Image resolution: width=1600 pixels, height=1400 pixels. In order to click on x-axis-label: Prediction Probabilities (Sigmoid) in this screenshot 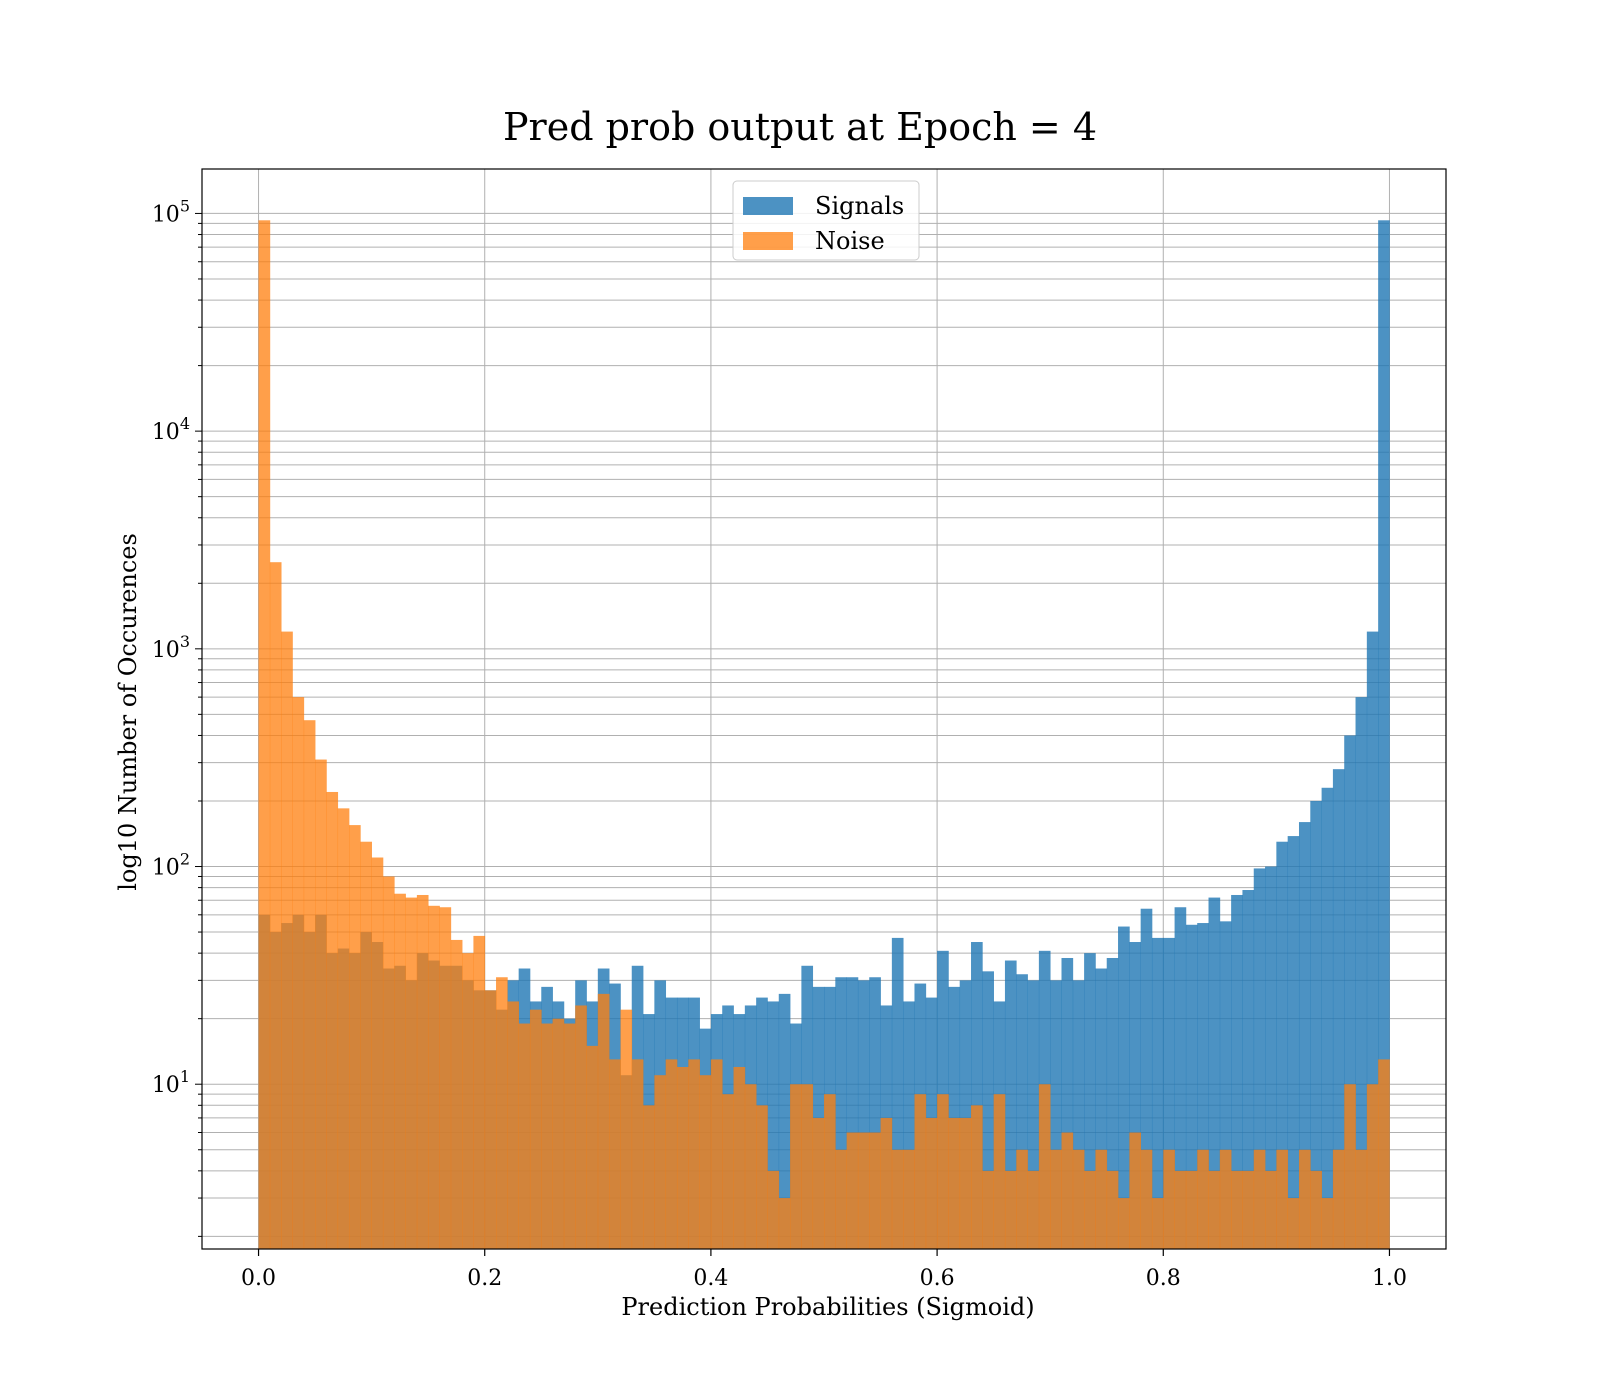, I will do `click(827, 1307)`.